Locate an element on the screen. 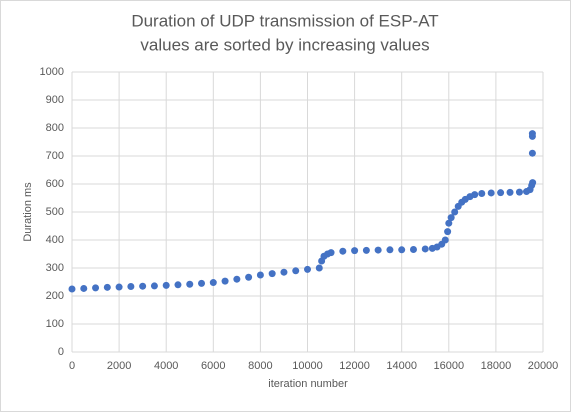 This screenshot has width=571, height=412. x-tick-label: 12000 is located at coordinates (354, 366).